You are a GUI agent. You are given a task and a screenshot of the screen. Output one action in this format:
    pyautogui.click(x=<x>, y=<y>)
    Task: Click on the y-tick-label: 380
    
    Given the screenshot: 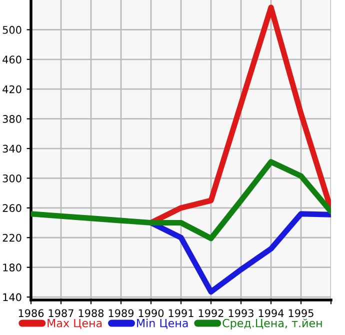 What is the action you would take?
    pyautogui.click(x=12, y=119)
    